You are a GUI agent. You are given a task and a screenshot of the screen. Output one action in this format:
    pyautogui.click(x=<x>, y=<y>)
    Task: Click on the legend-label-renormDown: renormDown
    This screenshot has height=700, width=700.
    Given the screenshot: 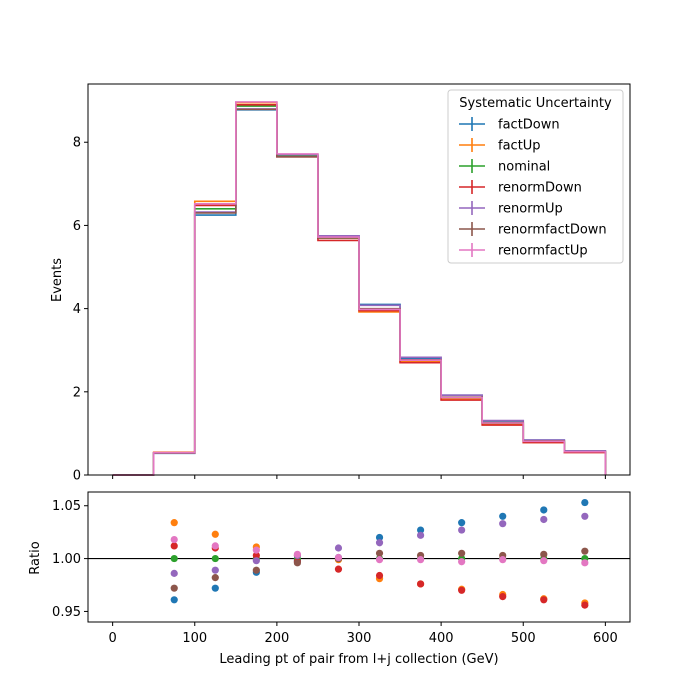 What is the action you would take?
    pyautogui.click(x=540, y=188)
    